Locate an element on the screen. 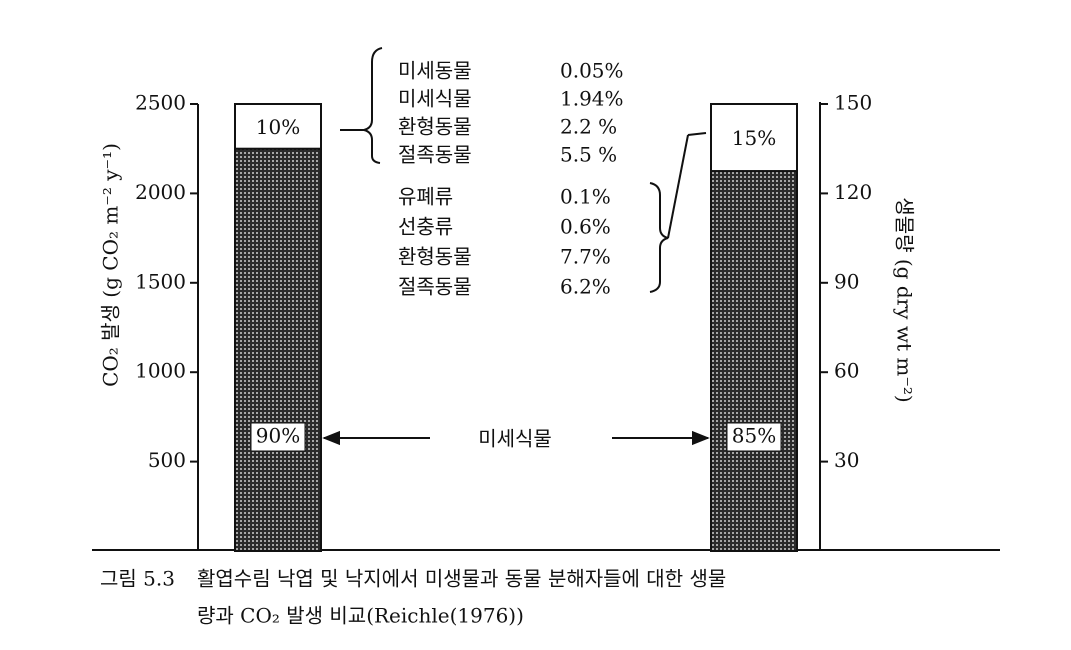 Image resolution: width=1071 pixels, height=650 pixels. y-tick-label: 1500 is located at coordinates (160, 281).